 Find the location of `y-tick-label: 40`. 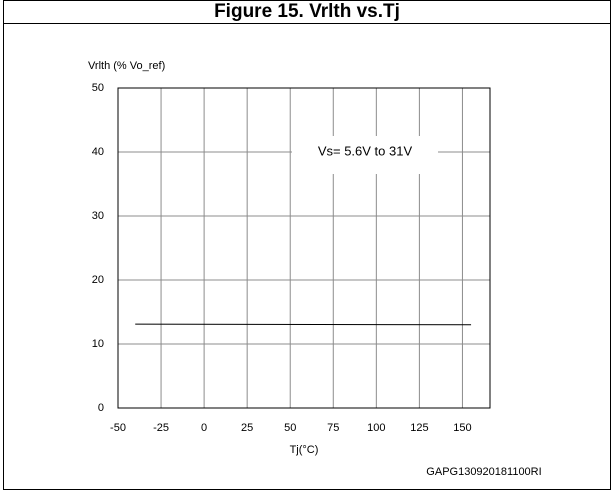

y-tick-label: 40 is located at coordinates (98, 152).